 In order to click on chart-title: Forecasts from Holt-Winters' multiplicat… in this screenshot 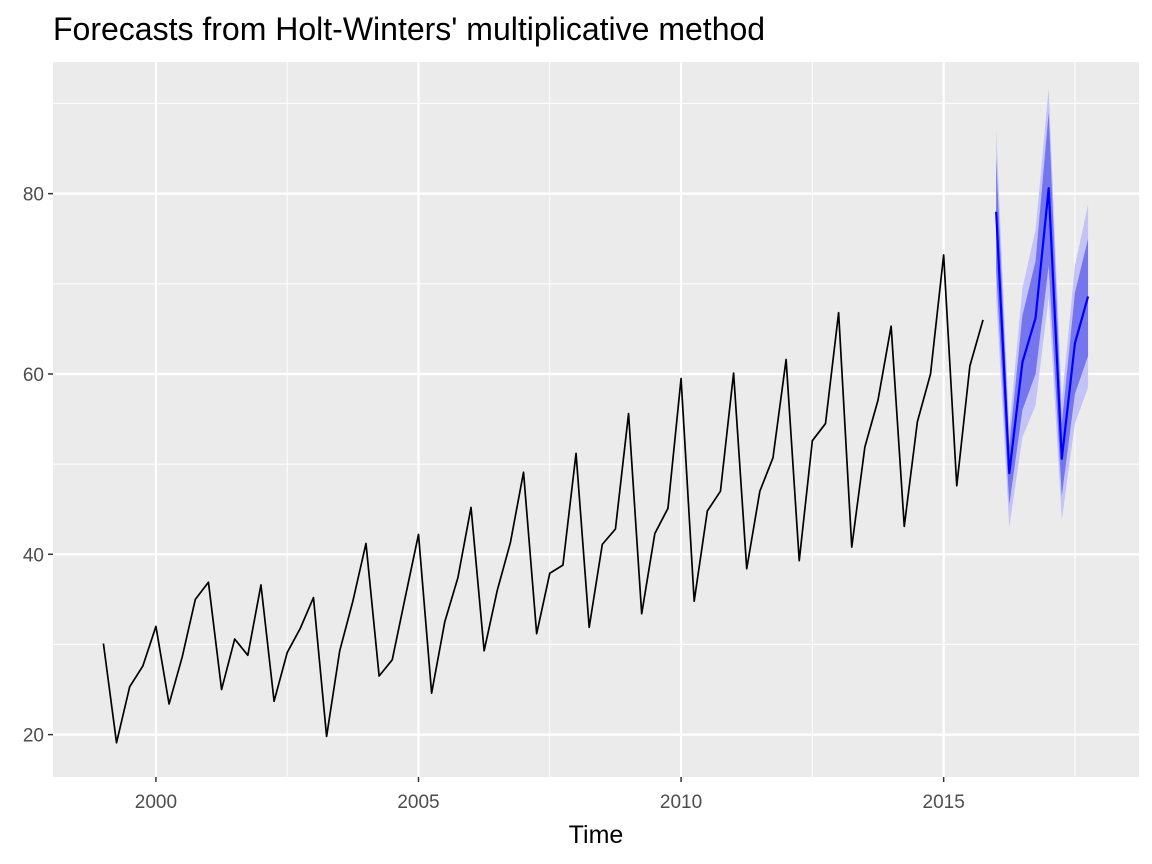, I will do `click(409, 29)`.